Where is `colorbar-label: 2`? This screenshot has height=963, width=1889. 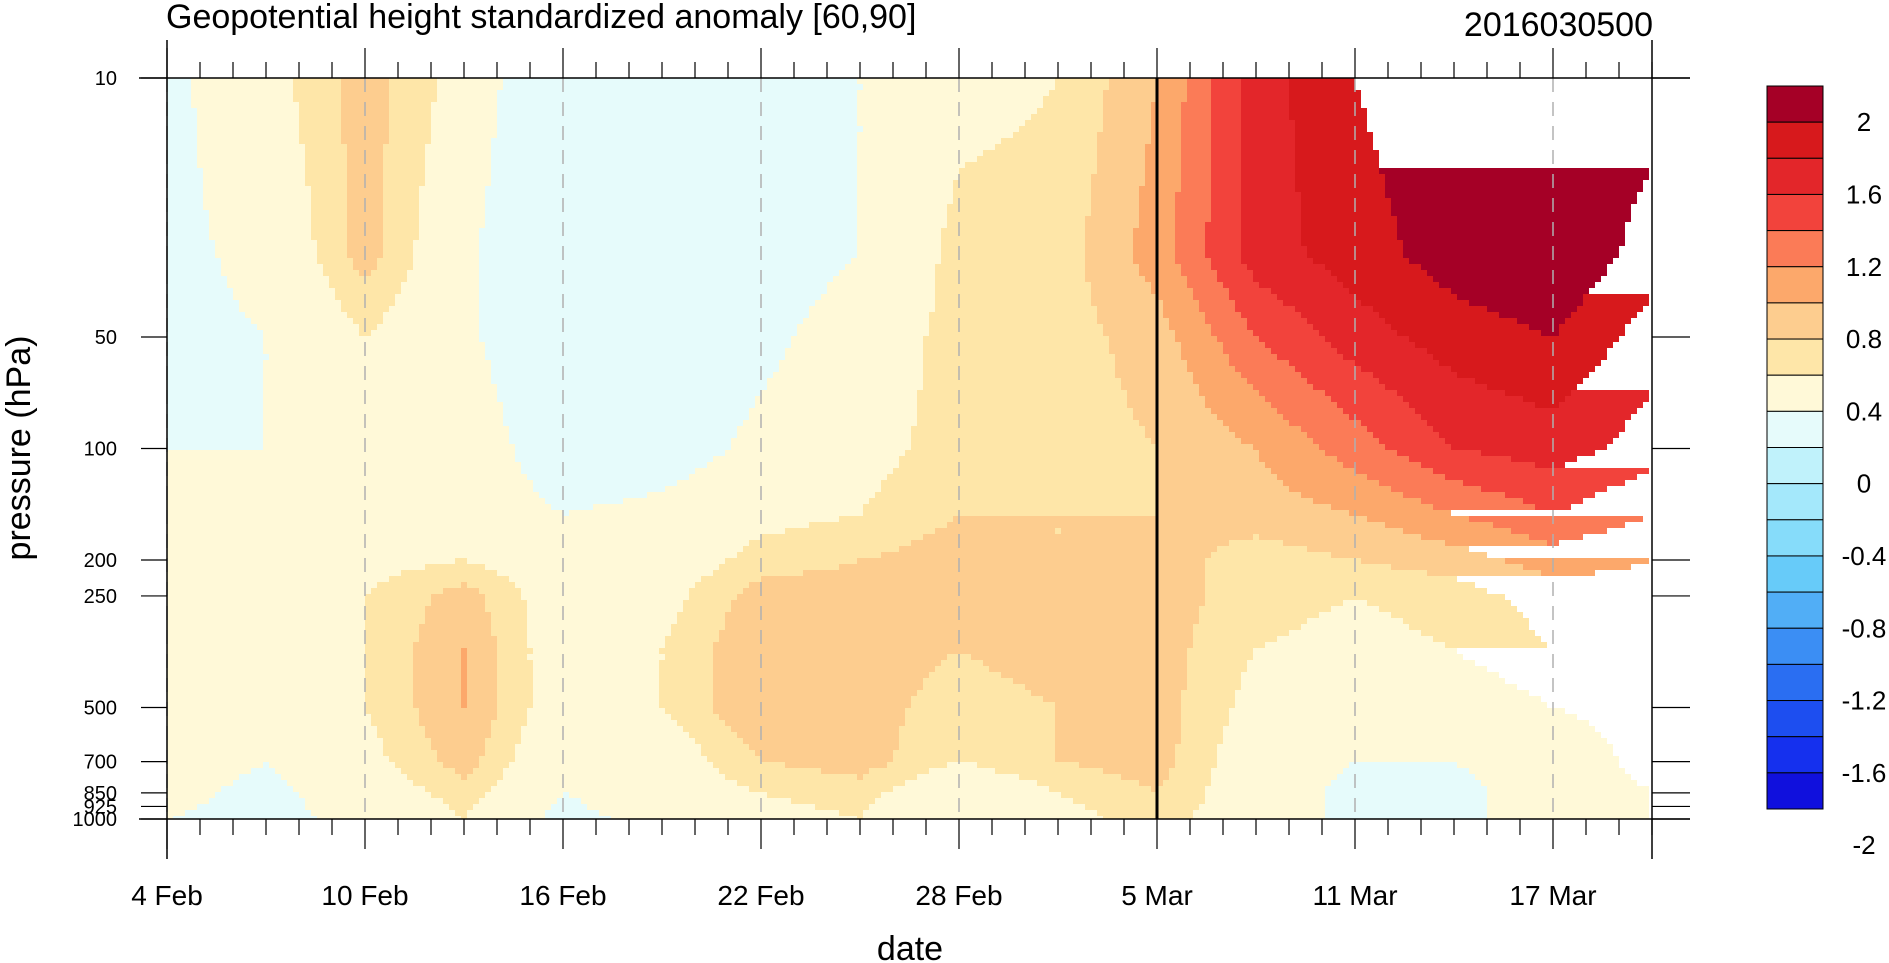
colorbar-label: 2 is located at coordinates (1864, 122).